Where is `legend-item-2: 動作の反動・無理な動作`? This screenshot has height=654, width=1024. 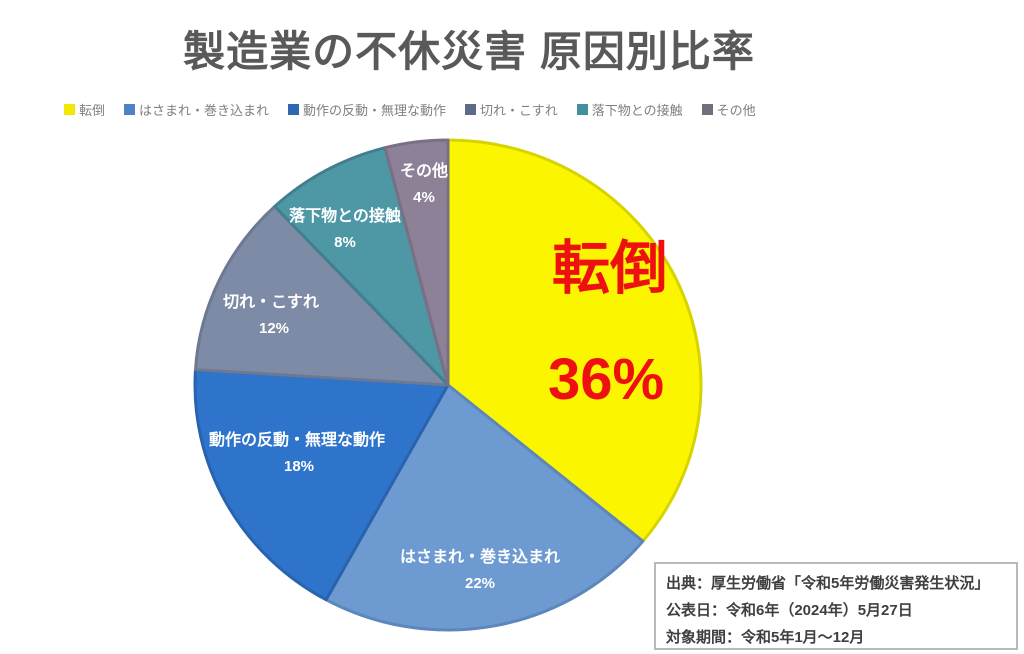 legend-item-2: 動作の反動・無理な動作 is located at coordinates (367, 109).